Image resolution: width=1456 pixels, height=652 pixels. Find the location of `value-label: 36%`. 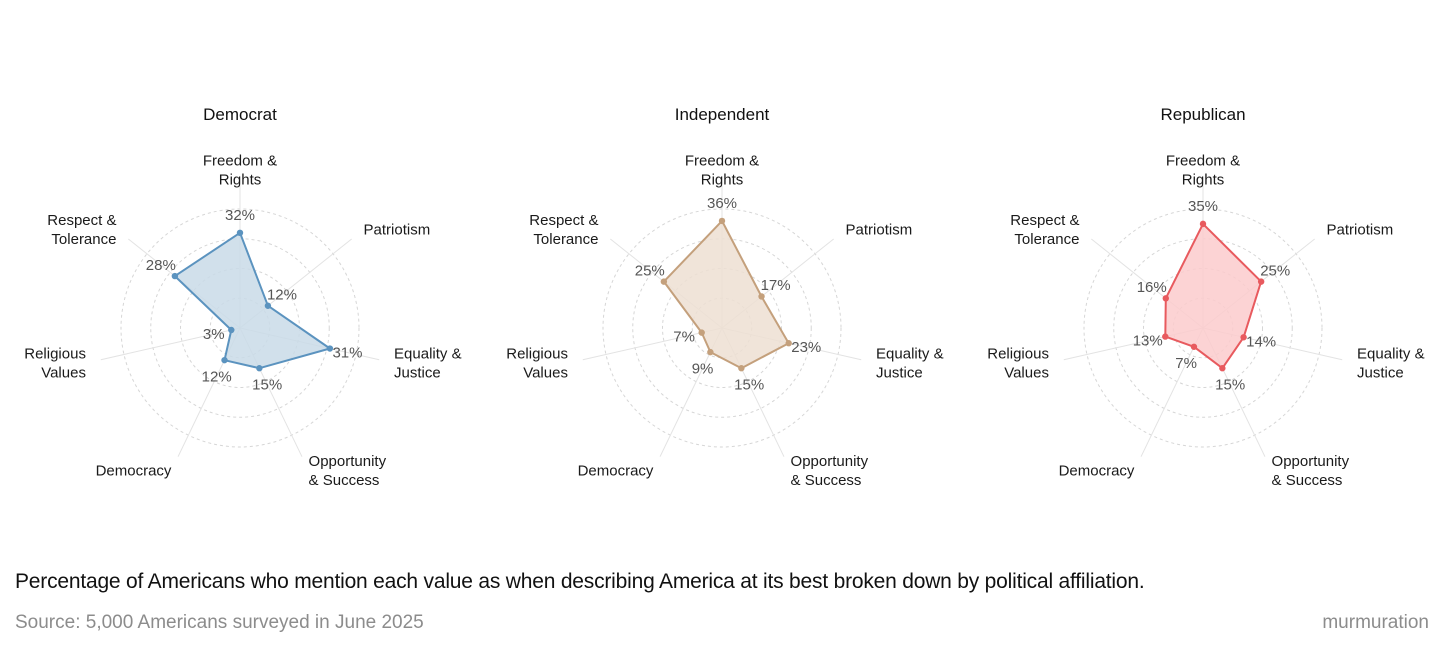

value-label: 36% is located at coordinates (722, 203).